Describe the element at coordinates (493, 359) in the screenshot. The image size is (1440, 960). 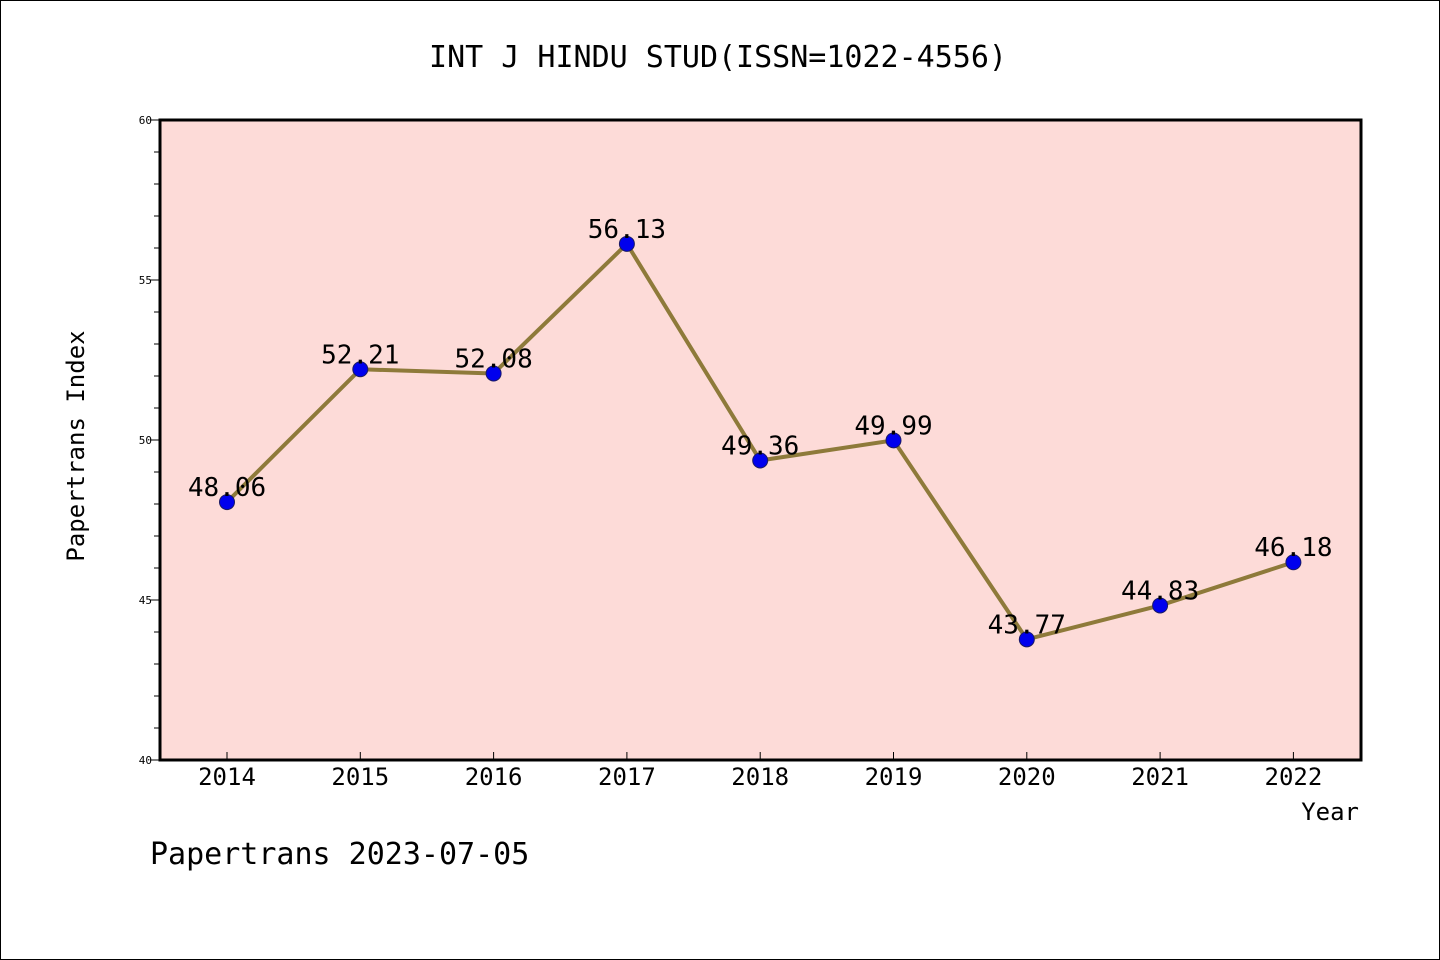
I see `data-label: 52.08` at that location.